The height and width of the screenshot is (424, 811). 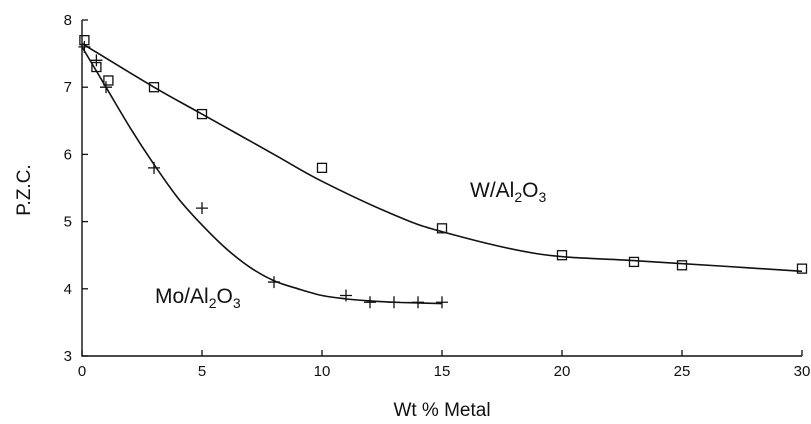 What do you see at coordinates (82, 371) in the screenshot?
I see `x-tick-label: 0` at bounding box center [82, 371].